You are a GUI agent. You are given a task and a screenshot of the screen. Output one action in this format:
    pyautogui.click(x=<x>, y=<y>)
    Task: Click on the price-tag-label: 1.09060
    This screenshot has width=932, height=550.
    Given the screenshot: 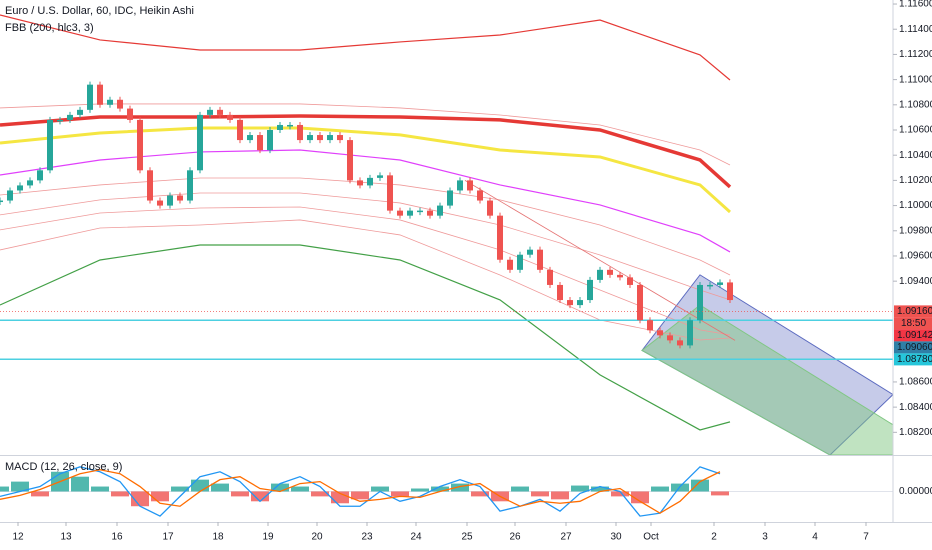 What is the action you would take?
    pyautogui.click(x=914, y=347)
    